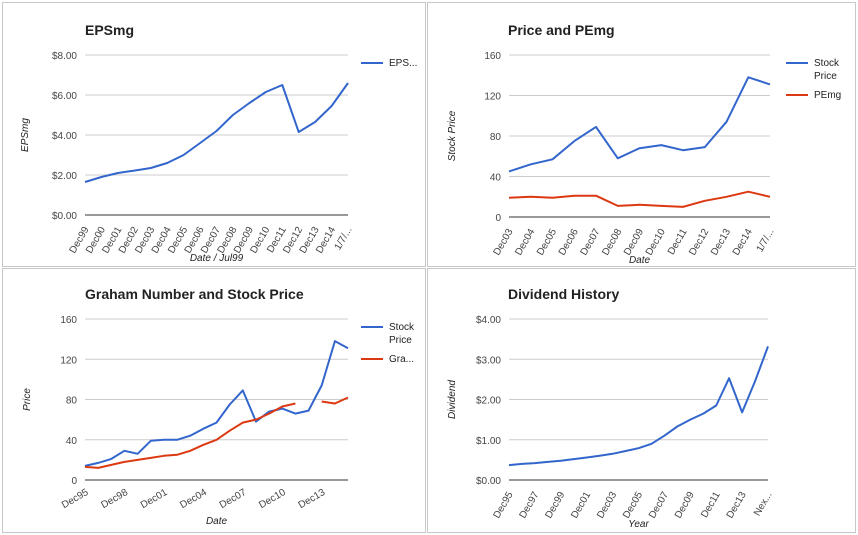 Image resolution: width=858 pixels, height=535 pixels. I want to click on x-tick-label: Dec08, so click(612, 242).